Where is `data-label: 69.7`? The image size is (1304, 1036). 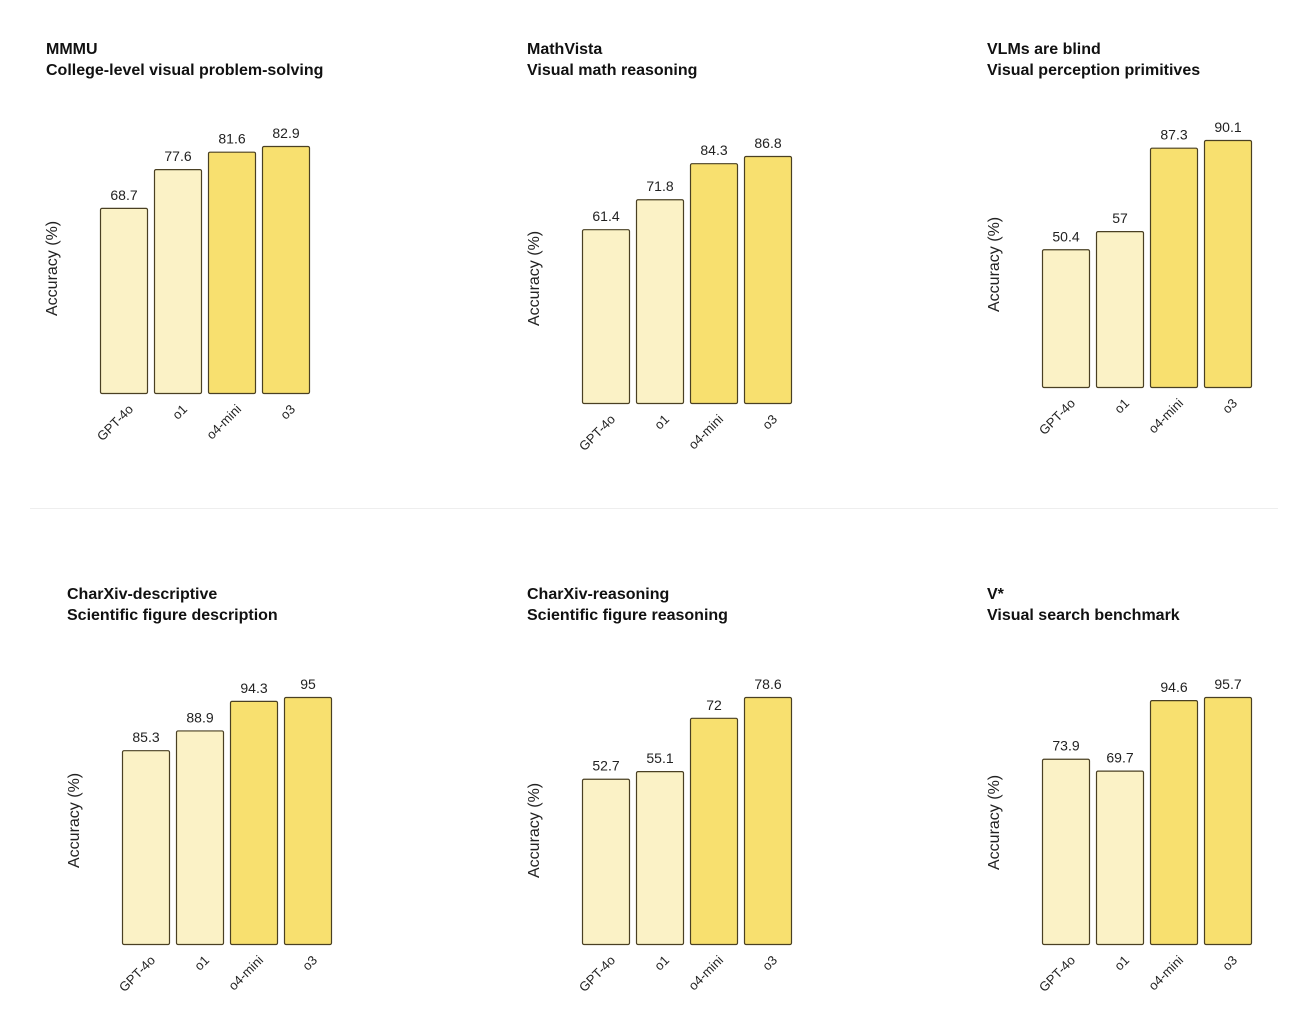 data-label: 69.7 is located at coordinates (1119, 758).